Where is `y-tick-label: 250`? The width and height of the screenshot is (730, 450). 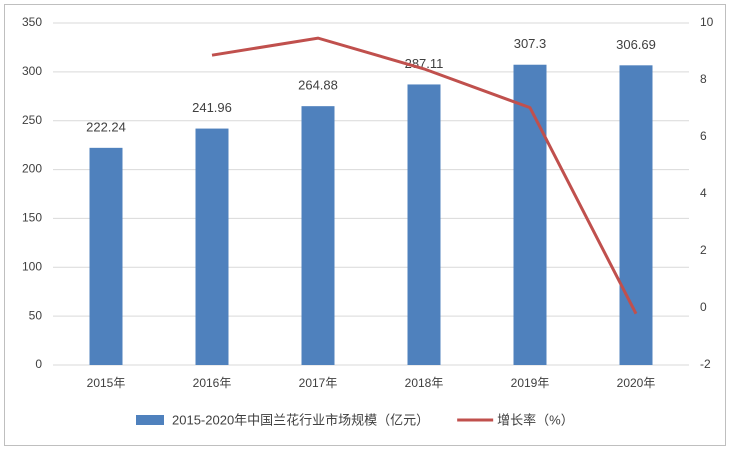
y-tick-label: 250 is located at coordinates (32, 120).